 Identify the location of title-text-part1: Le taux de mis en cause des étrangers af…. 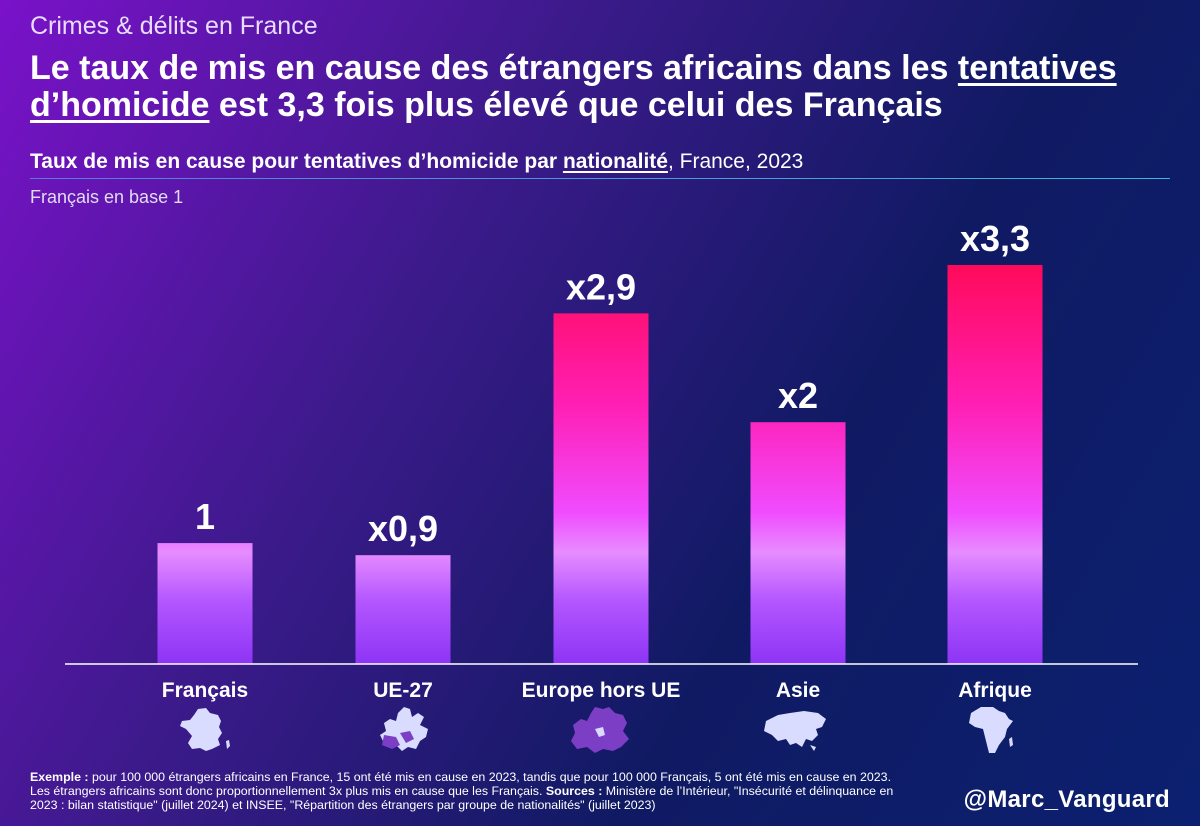
(494, 68).